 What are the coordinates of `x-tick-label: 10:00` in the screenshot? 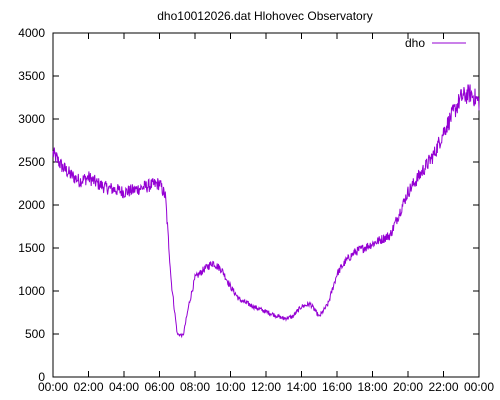 It's located at (230, 387).